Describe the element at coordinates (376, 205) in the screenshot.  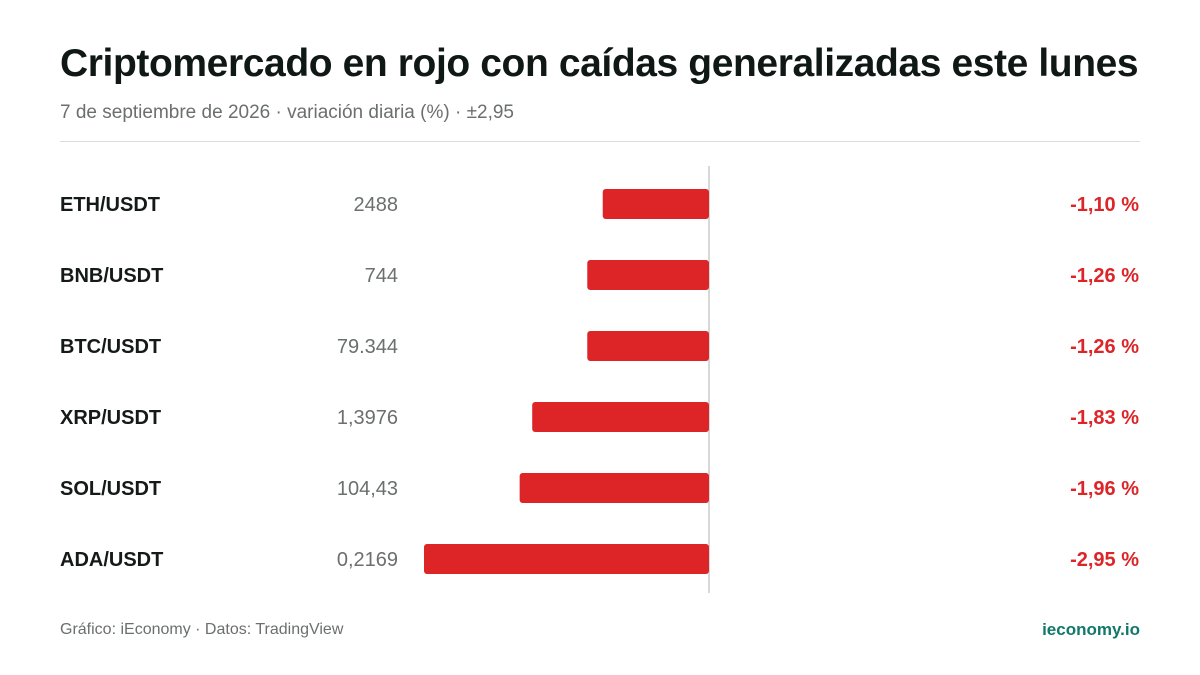
I see `price-label: 2488` at that location.